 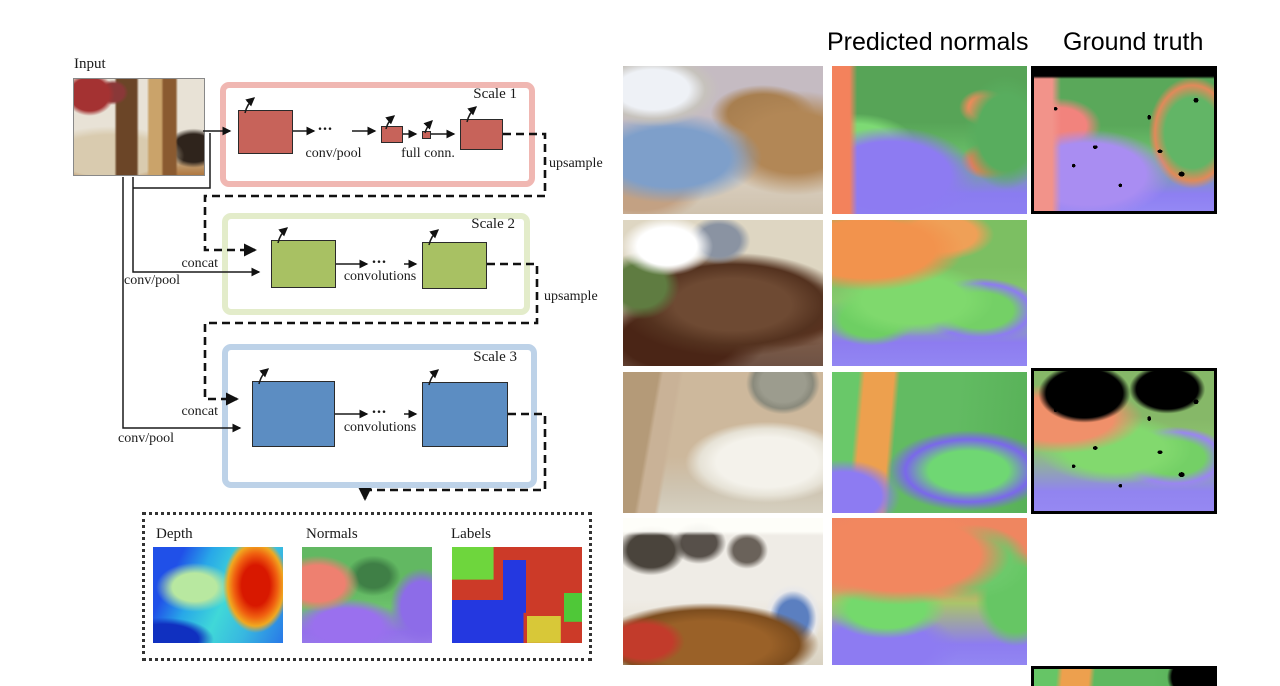 I want to click on predicted-normals-bedroom, so click(x=929, y=140).